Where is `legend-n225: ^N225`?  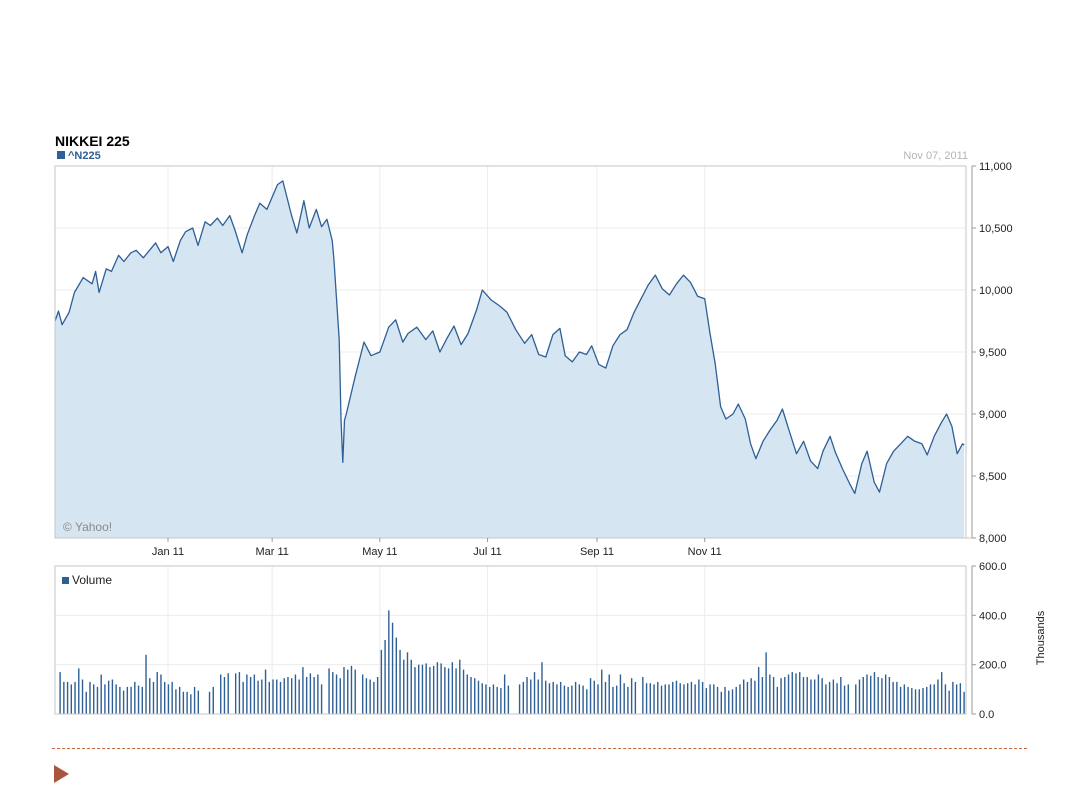 legend-n225: ^N225 is located at coordinates (79, 156).